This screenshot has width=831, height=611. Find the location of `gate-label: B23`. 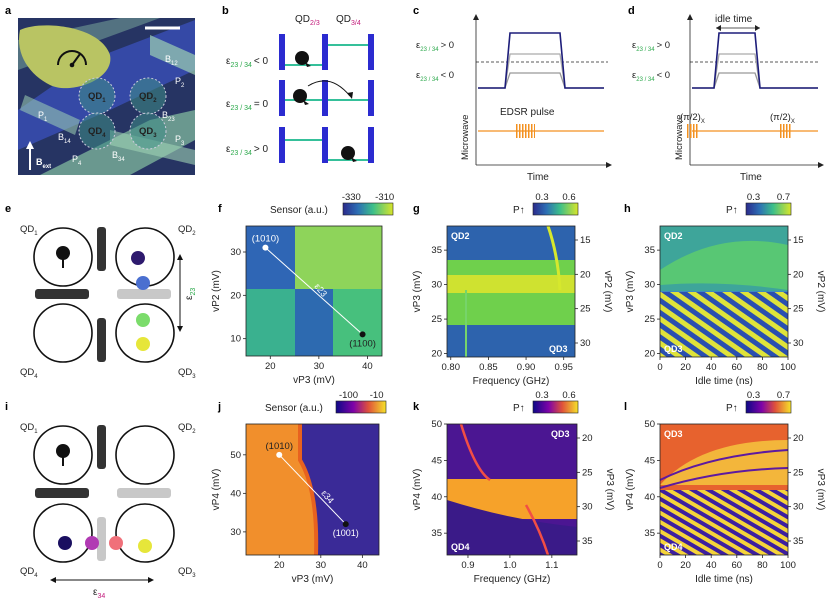

gate-label: B23 is located at coordinates (168, 116).